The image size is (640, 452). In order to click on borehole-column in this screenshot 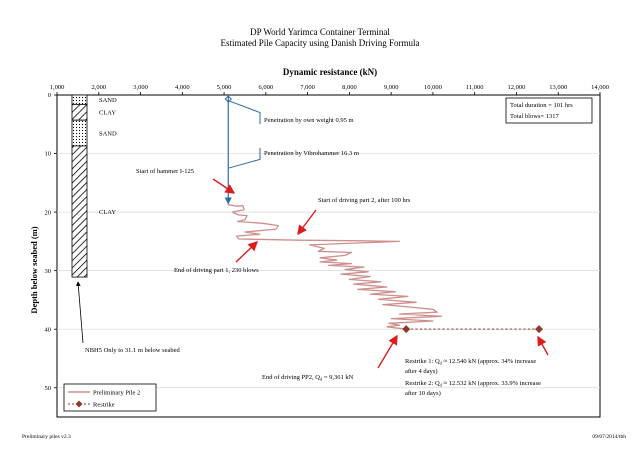, I will do `click(79, 186)`.